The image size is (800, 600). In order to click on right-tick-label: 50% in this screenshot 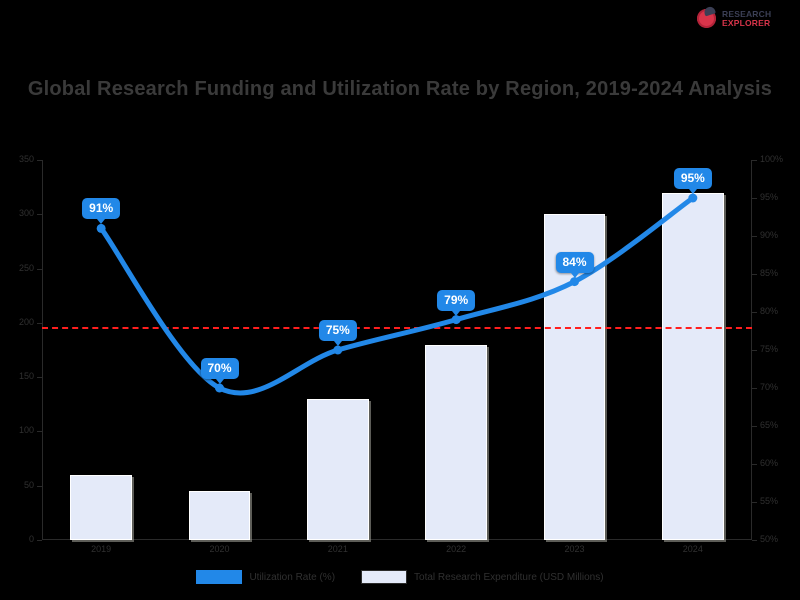, I will do `click(769, 539)`.